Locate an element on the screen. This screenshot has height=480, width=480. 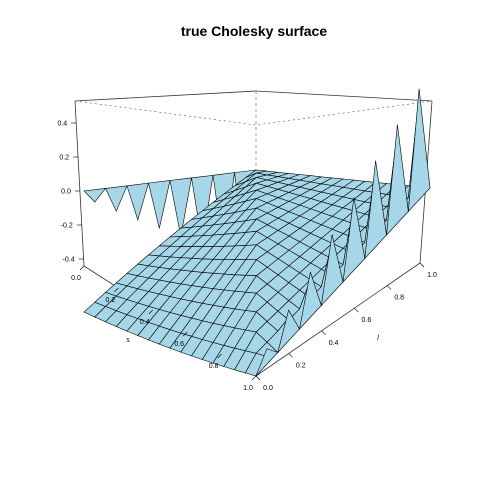
y-tick-label: 0.0 is located at coordinates (268, 388).